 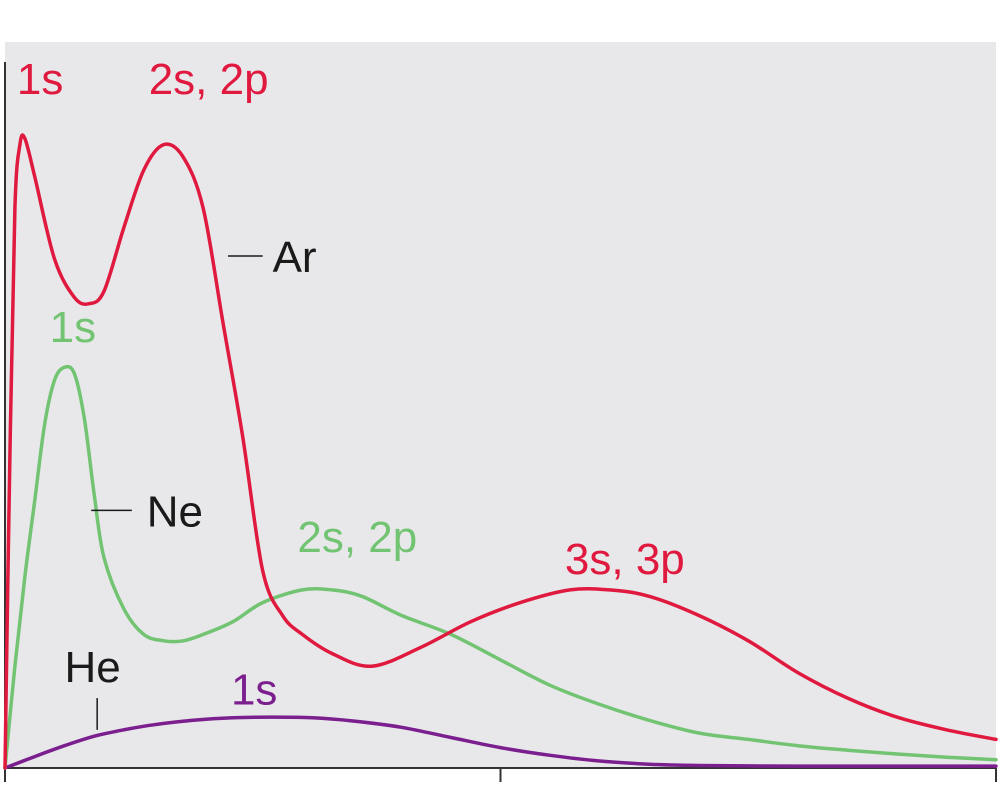 I want to click on annotation-label-1s-0: 1s, so click(x=40, y=79).